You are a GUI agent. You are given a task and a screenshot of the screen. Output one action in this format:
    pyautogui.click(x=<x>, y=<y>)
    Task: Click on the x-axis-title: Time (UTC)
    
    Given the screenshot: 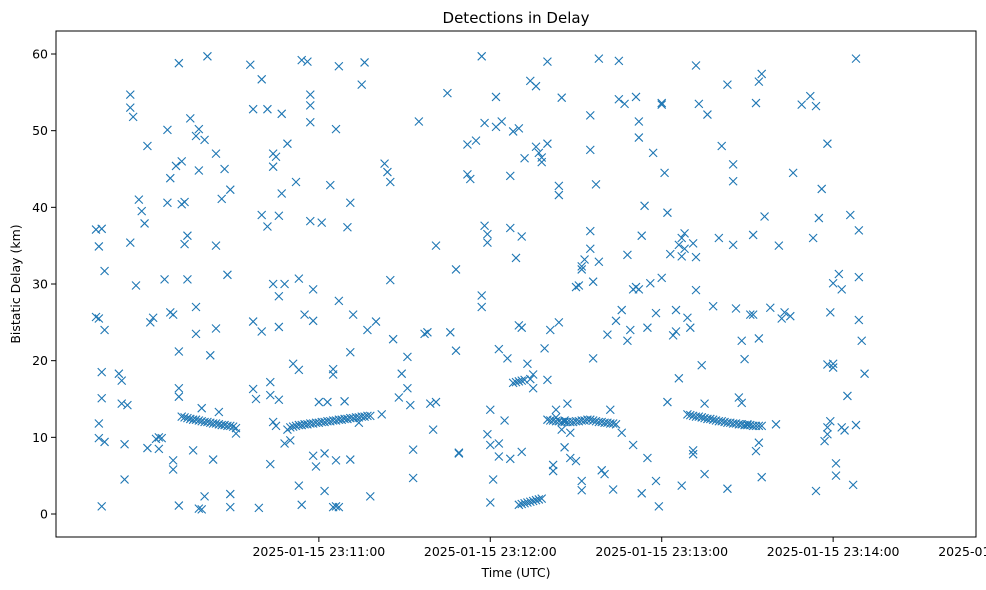 What is the action you would take?
    pyautogui.click(x=515, y=572)
    